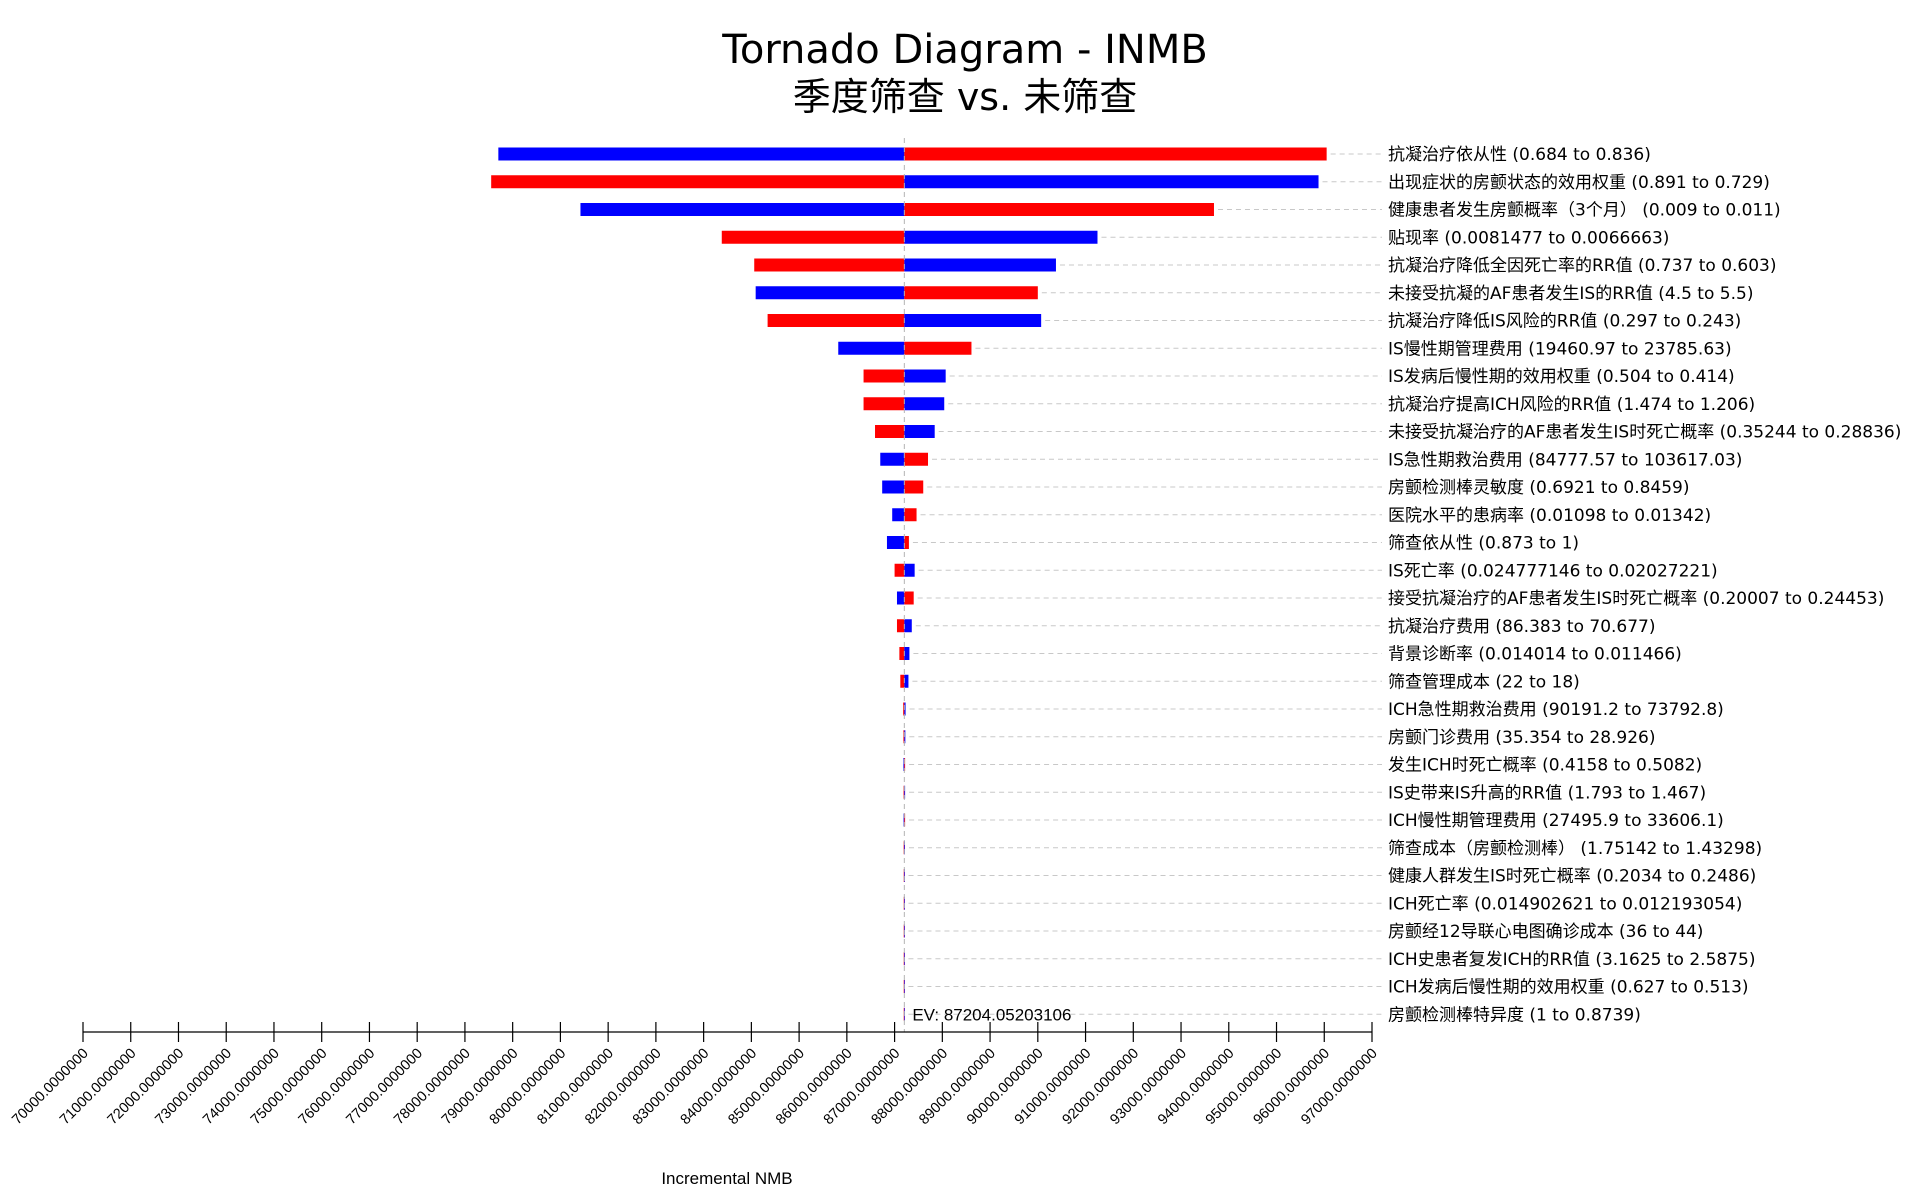 The height and width of the screenshot is (1200, 1920). I want to click on row-label: 筛查管理成本 (22 to 18), so click(1484, 682).